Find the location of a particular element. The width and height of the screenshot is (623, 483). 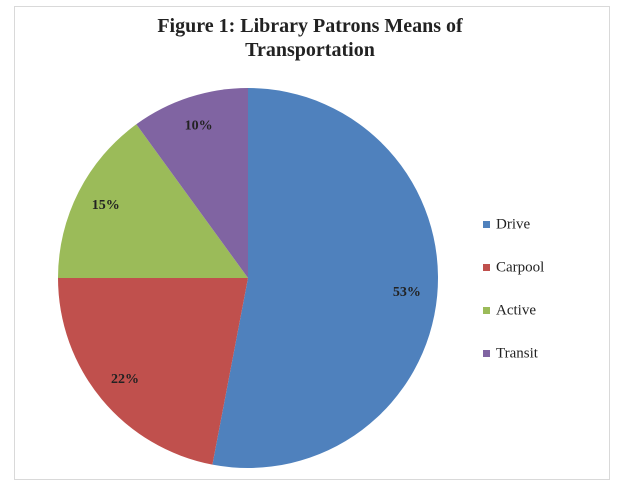

value-label: 10% is located at coordinates (199, 125).